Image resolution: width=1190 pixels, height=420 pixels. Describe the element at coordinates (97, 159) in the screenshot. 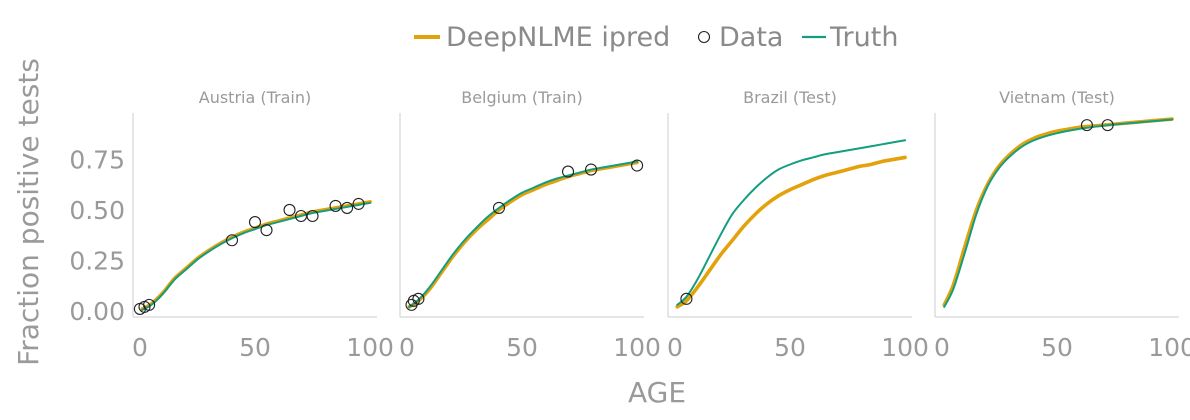

I see `y-tick-label: 0.75` at that location.